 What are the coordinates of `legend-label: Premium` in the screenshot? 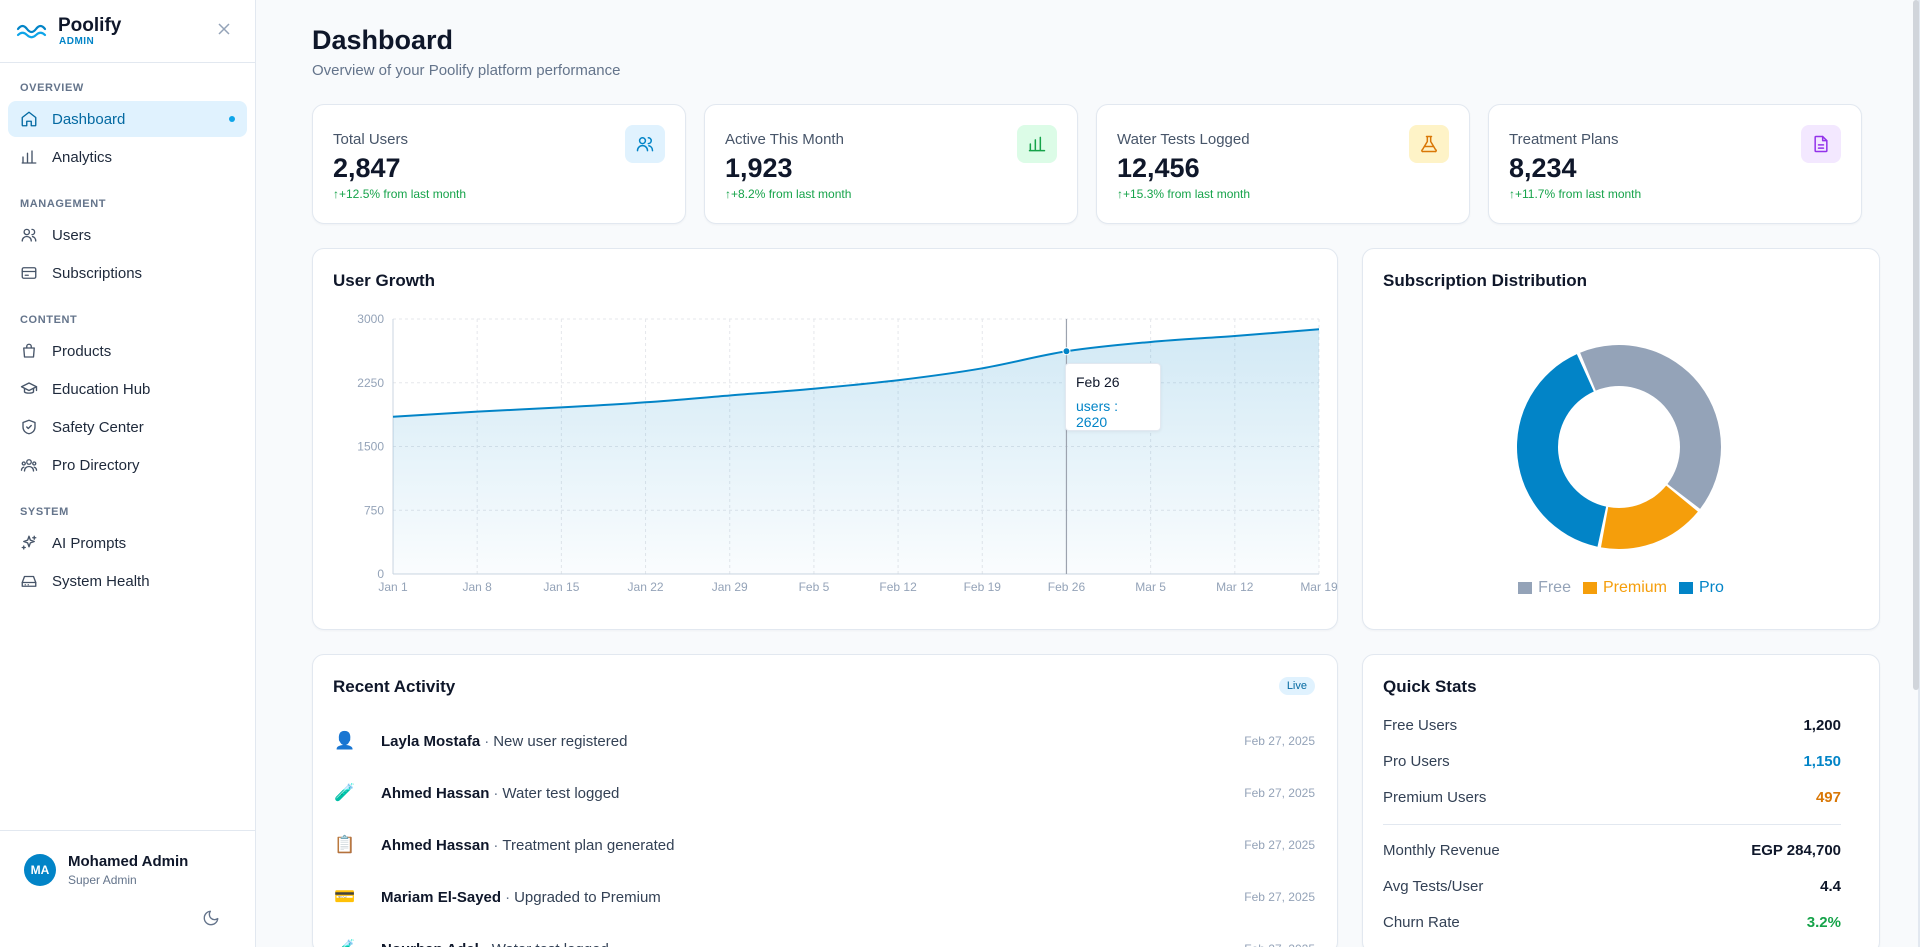 It's located at (1634, 587).